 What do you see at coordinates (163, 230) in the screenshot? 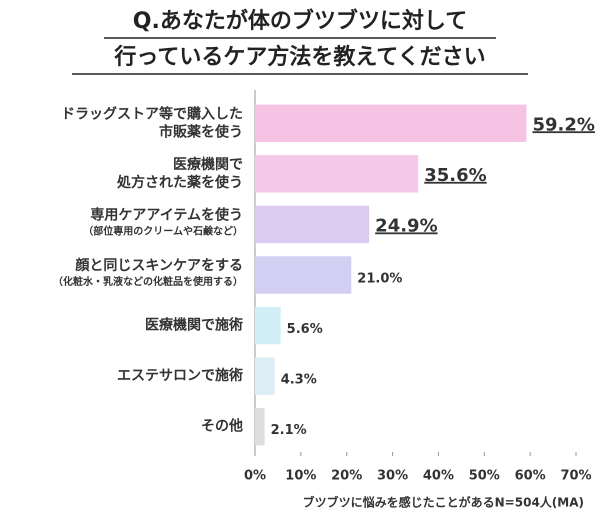
I see `category-sublabel: （部位専用のクリームや石鹸など）` at bounding box center [163, 230].